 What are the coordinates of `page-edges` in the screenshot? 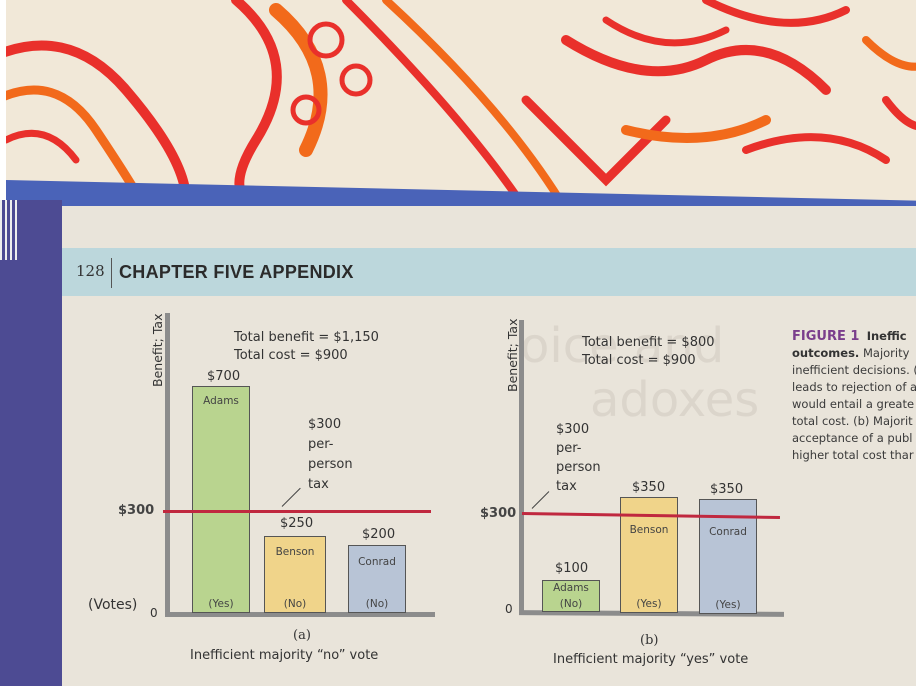 It's located at (9, 230).